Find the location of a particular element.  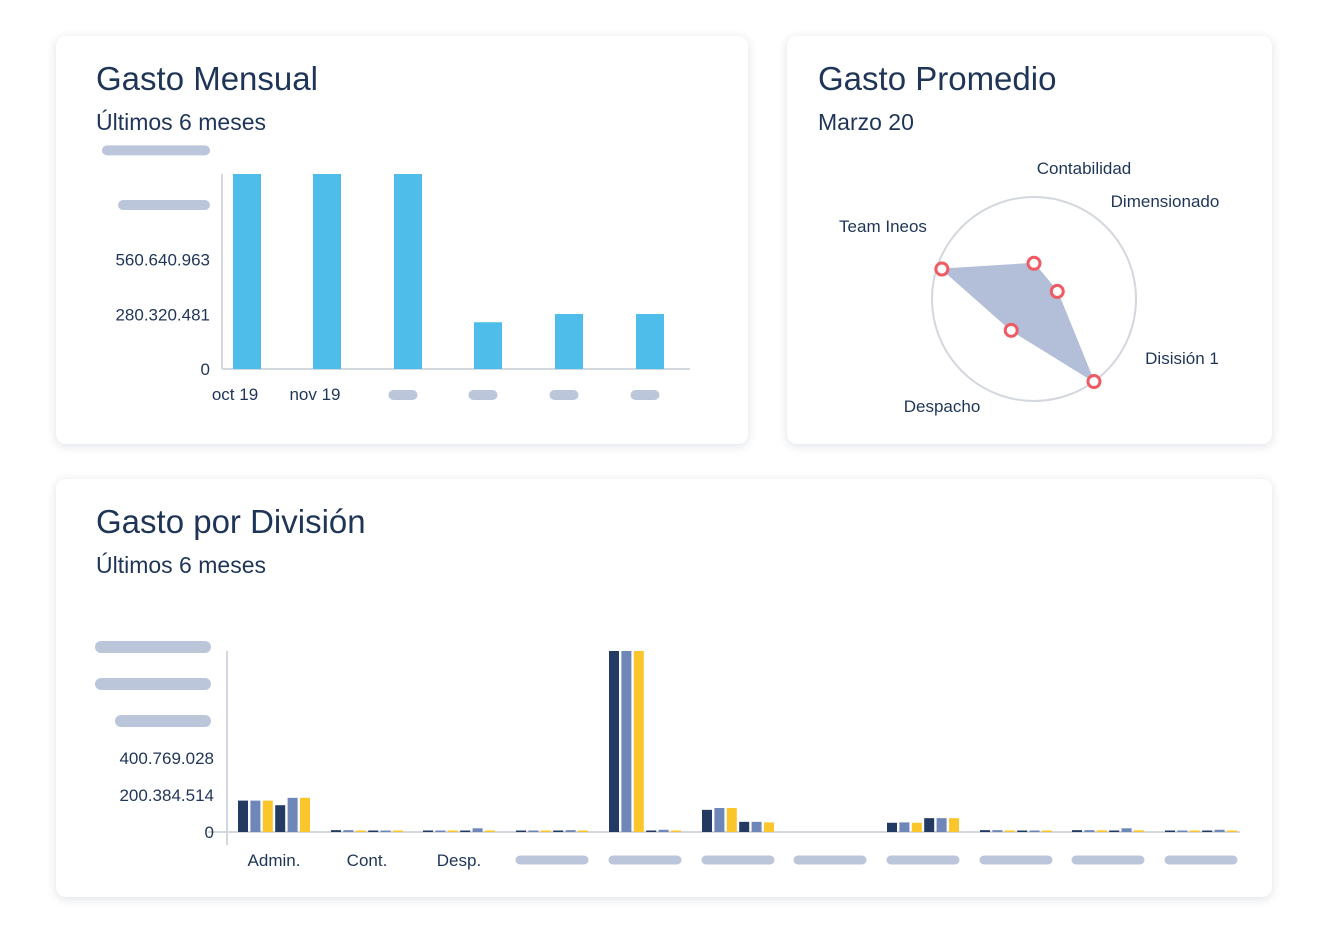

average-spend-subtitle: Marzo 20 is located at coordinates (866, 122).